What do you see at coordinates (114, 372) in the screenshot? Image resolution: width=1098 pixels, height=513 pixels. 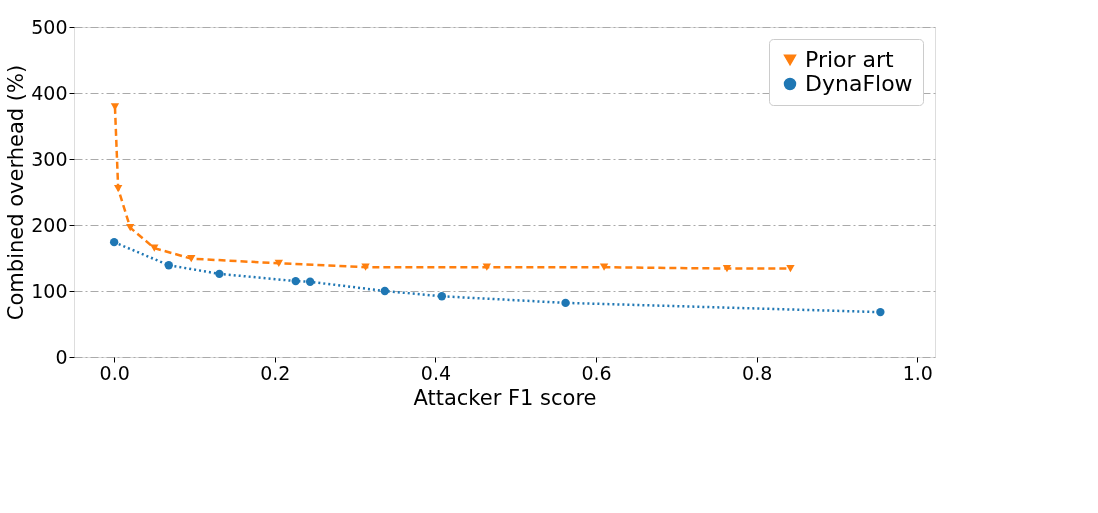 I see `x-tick-label: 0.0` at bounding box center [114, 372].